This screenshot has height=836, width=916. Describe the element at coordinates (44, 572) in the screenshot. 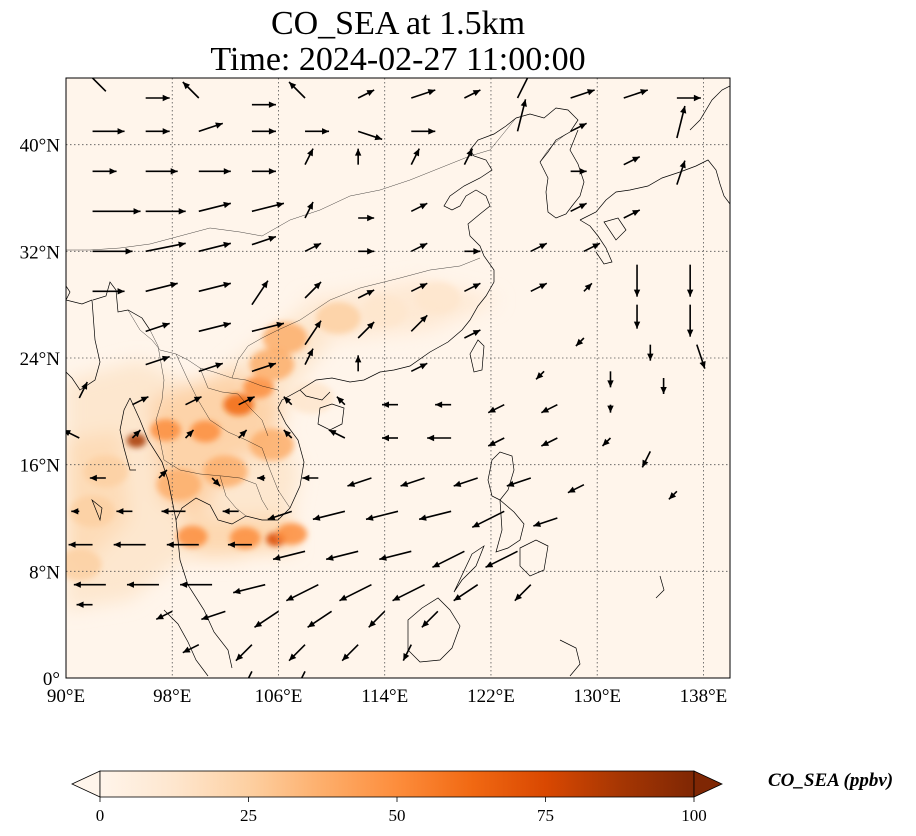

I see `latitude-tick-label: 8°N` at that location.